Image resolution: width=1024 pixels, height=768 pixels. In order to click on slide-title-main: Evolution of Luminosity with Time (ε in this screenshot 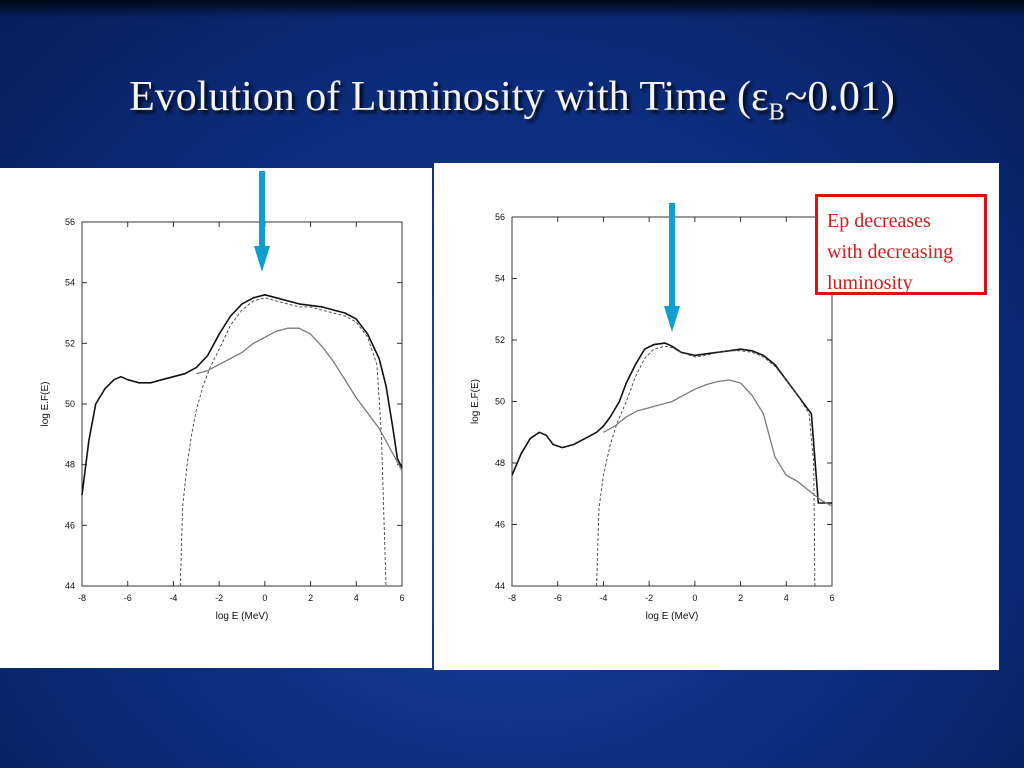, I will do `click(449, 97)`.